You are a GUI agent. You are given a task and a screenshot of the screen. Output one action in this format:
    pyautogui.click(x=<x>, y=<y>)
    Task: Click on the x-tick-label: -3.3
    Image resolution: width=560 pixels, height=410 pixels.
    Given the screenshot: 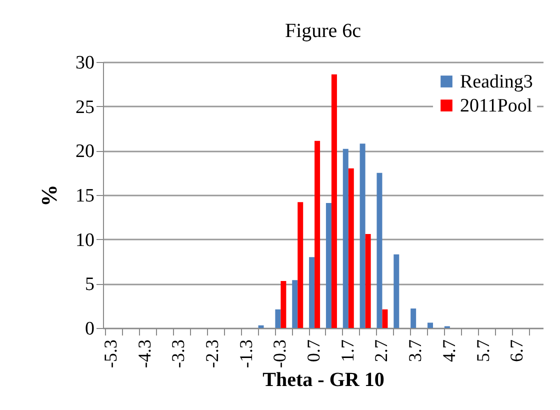 What is the action you would take?
    pyautogui.click(x=178, y=354)
    